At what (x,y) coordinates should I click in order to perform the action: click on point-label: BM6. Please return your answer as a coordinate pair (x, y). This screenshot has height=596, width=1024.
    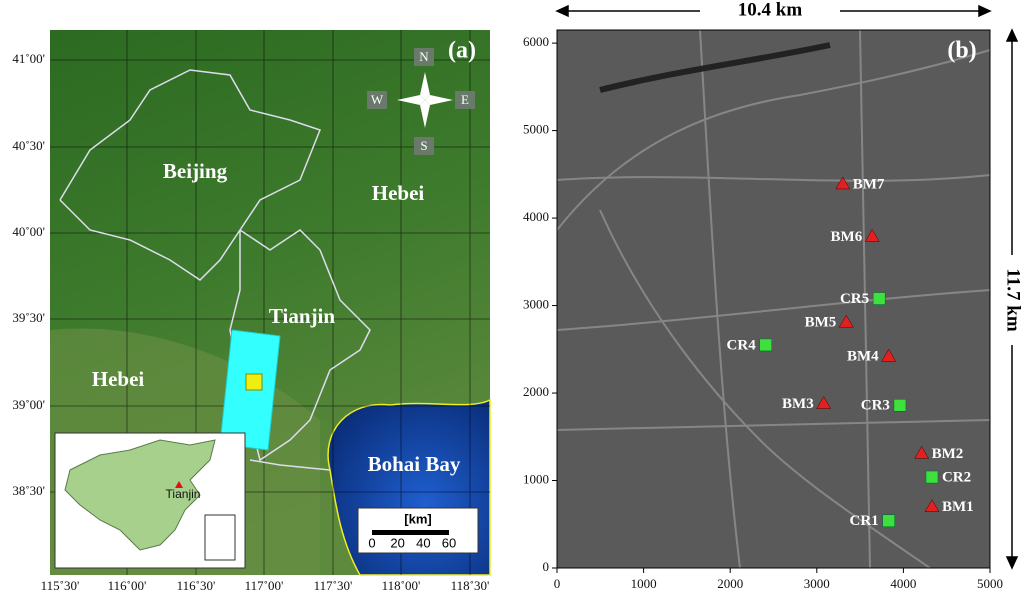
    Looking at the image, I should click on (847, 237).